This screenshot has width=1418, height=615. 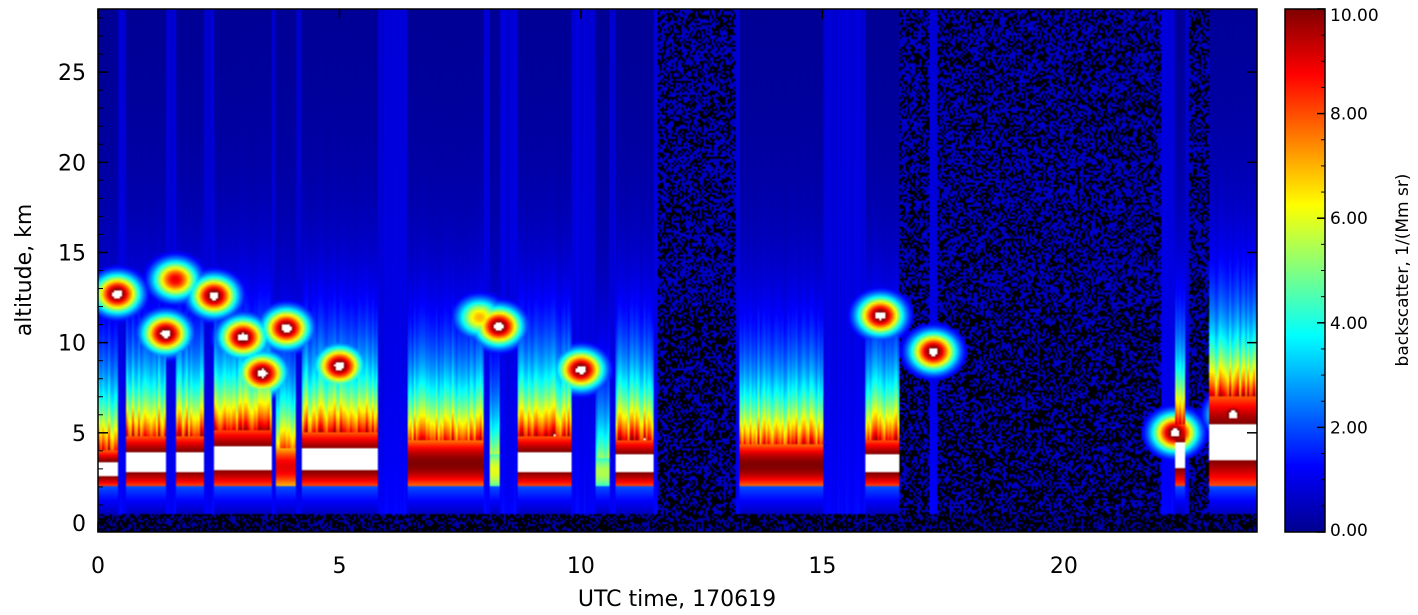 I want to click on y-tick-label: 5, so click(x=79, y=434).